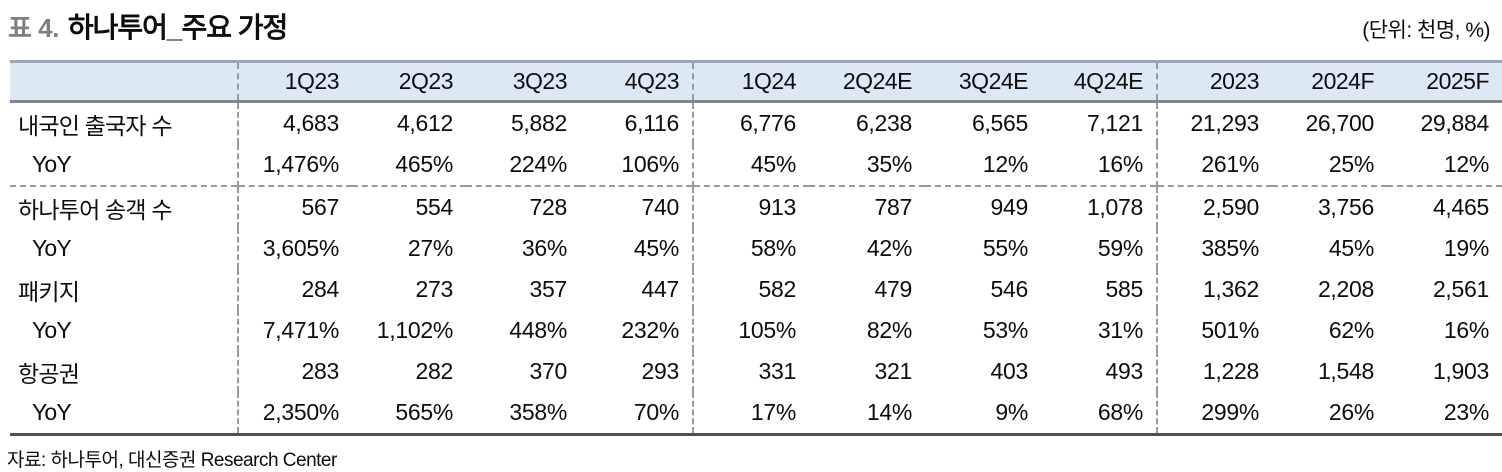 Image resolution: width=1502 pixels, height=472 pixels. I want to click on table-cell: 403, so click(1009, 371).